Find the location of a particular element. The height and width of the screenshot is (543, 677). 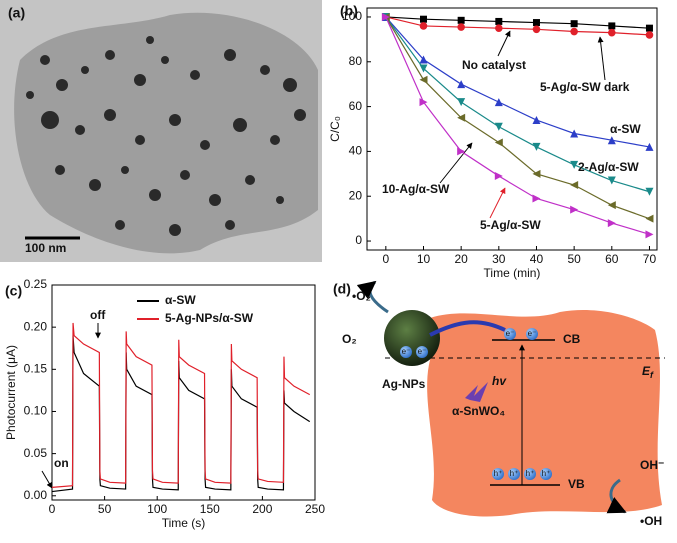

y-tick-label: 0 is located at coordinates (358, 240).